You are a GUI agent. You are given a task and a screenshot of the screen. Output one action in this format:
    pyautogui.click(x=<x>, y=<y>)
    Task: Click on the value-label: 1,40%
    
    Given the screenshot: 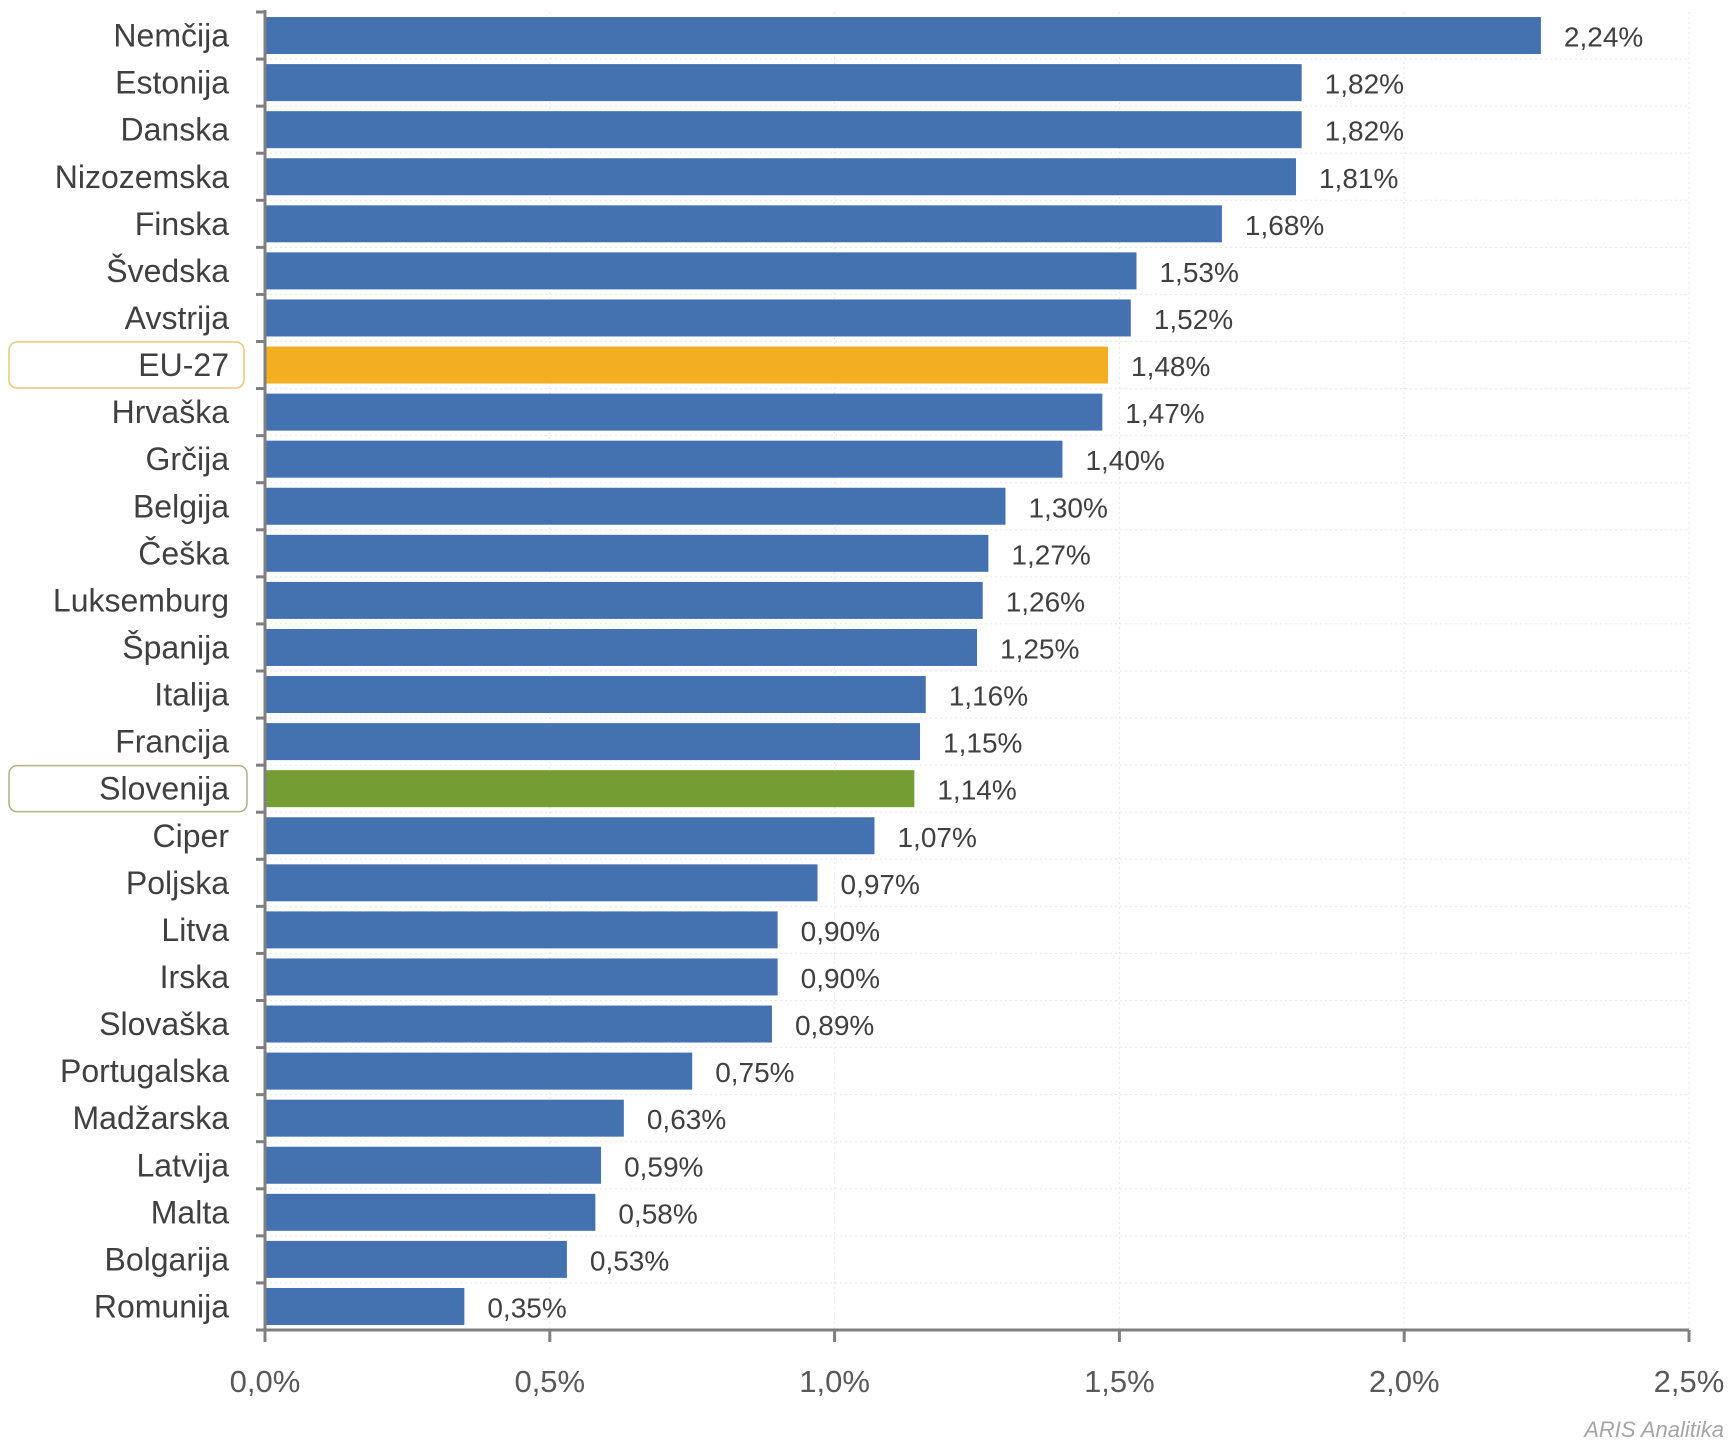 What is the action you would take?
    pyautogui.click(x=1124, y=460)
    